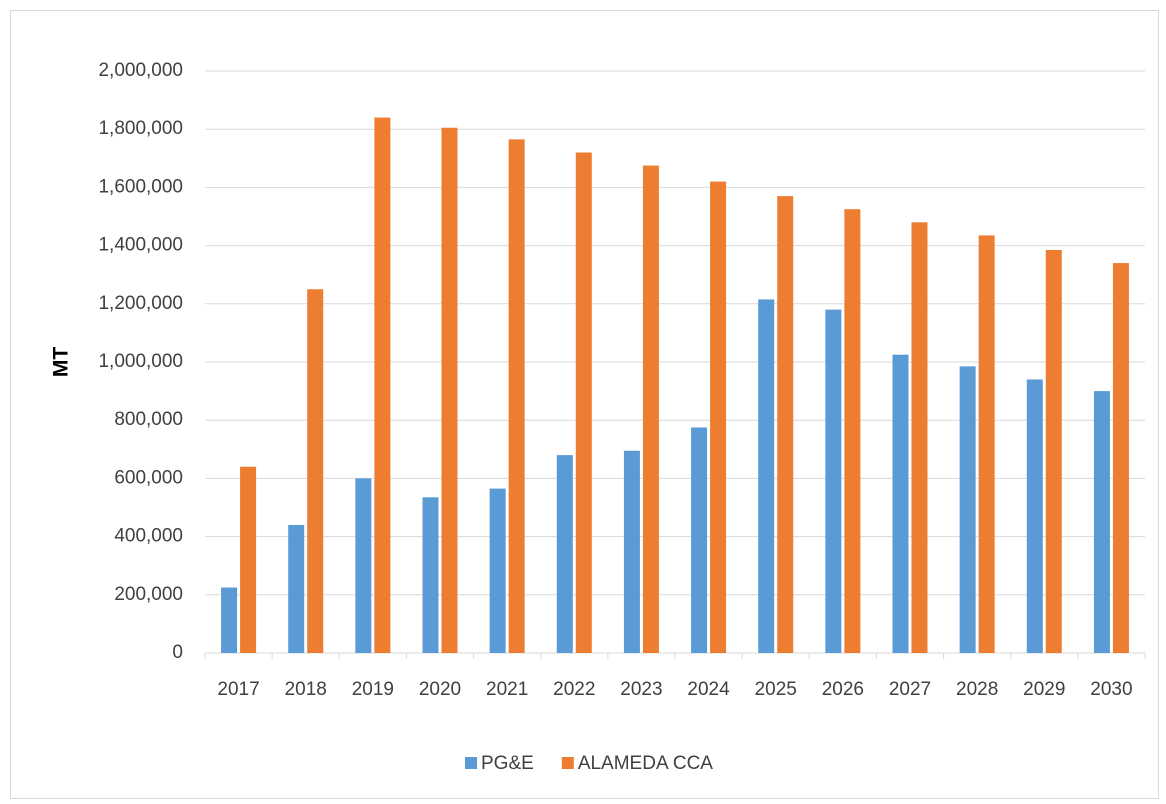 This screenshot has width=1166, height=804. I want to click on x-tick-label: 2027, so click(910, 689).